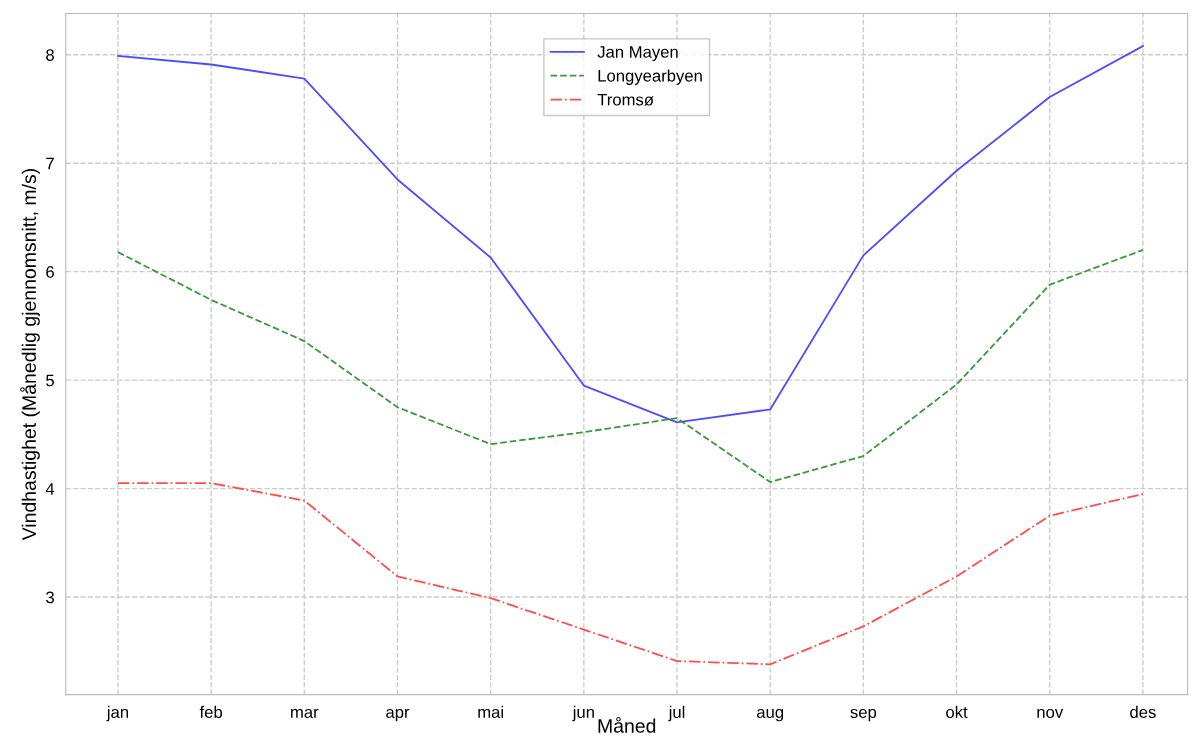 This screenshot has height=751, width=1196. I want to click on legend-label: Longyearbyen, so click(650, 77).